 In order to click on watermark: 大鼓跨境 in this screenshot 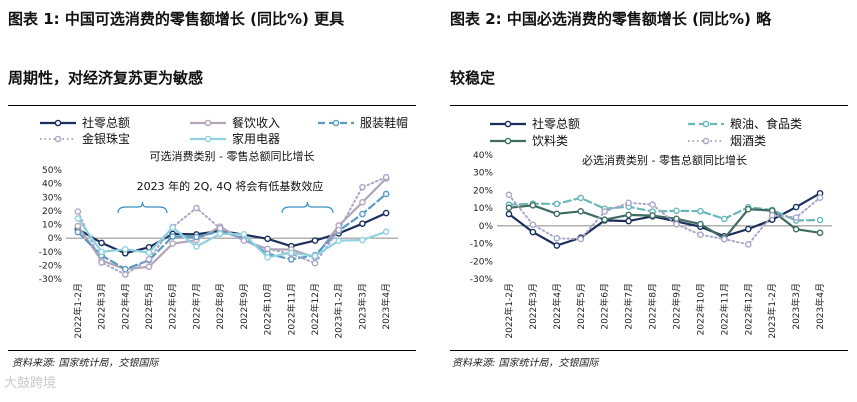, I will do `click(30, 383)`.